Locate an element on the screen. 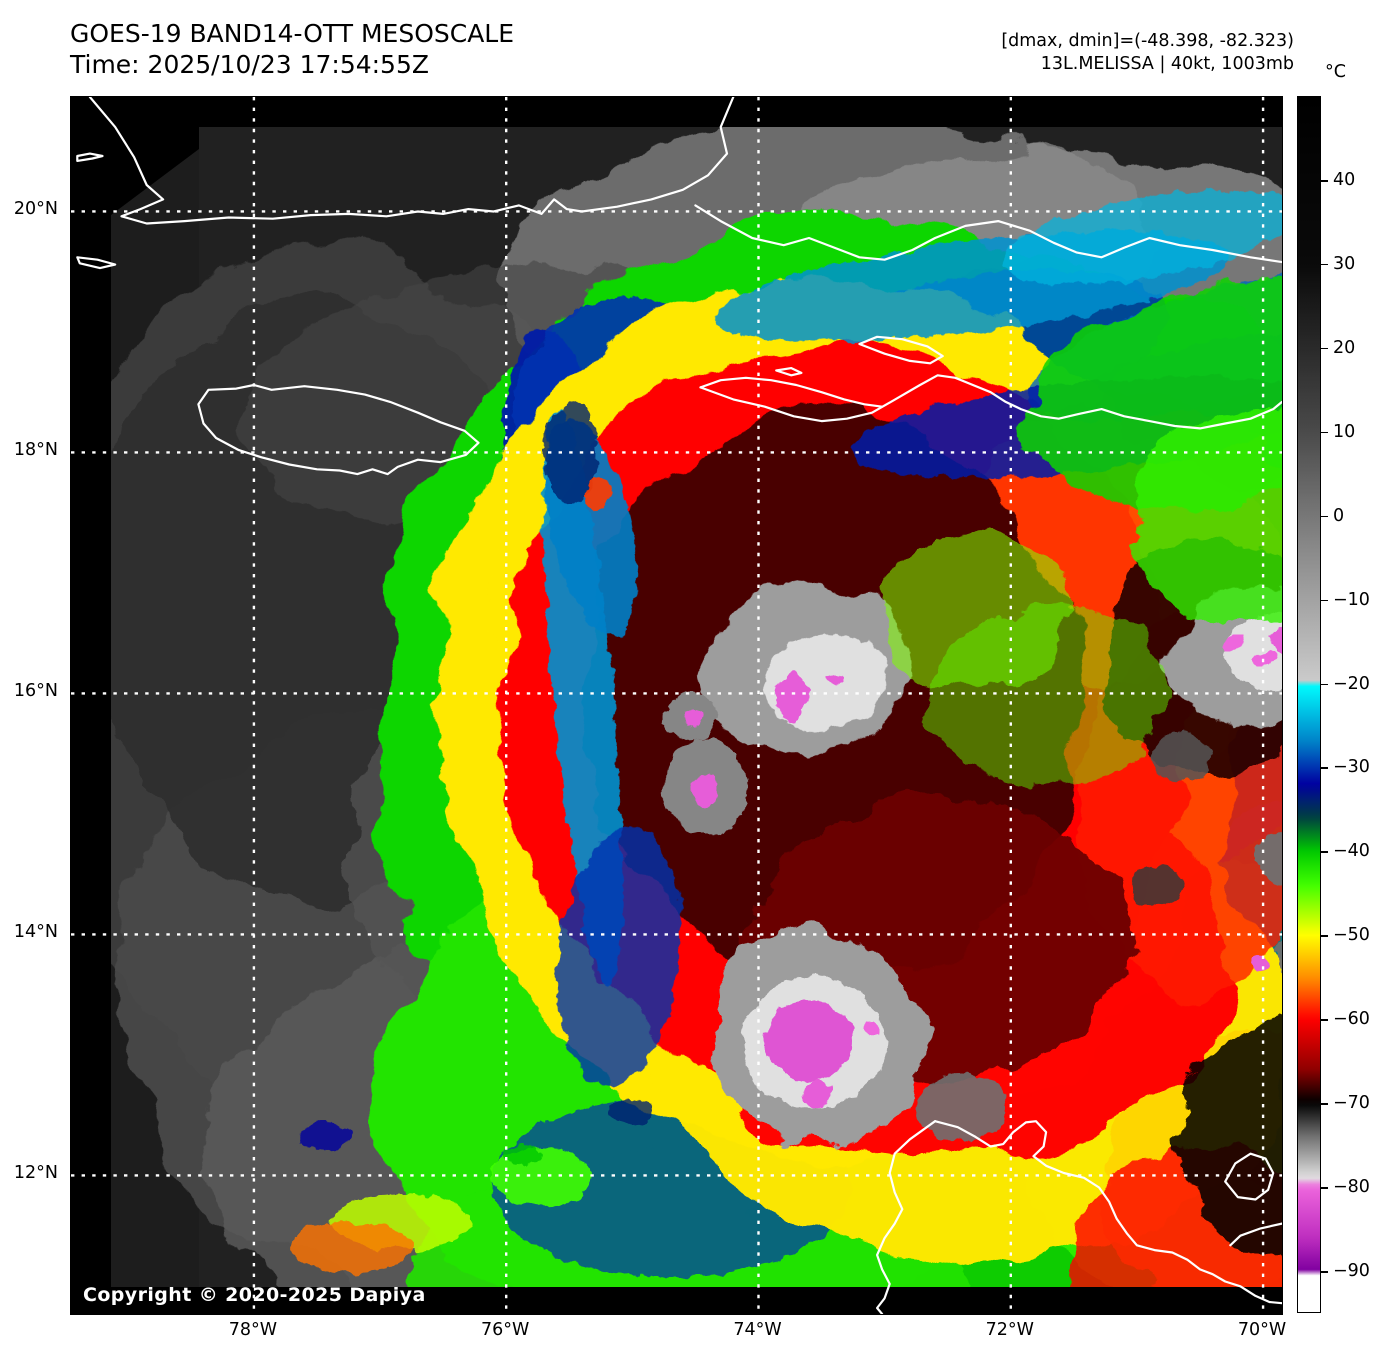 This screenshot has width=1390, height=1359. longitude-tick-label: 78°W is located at coordinates (253, 1330).